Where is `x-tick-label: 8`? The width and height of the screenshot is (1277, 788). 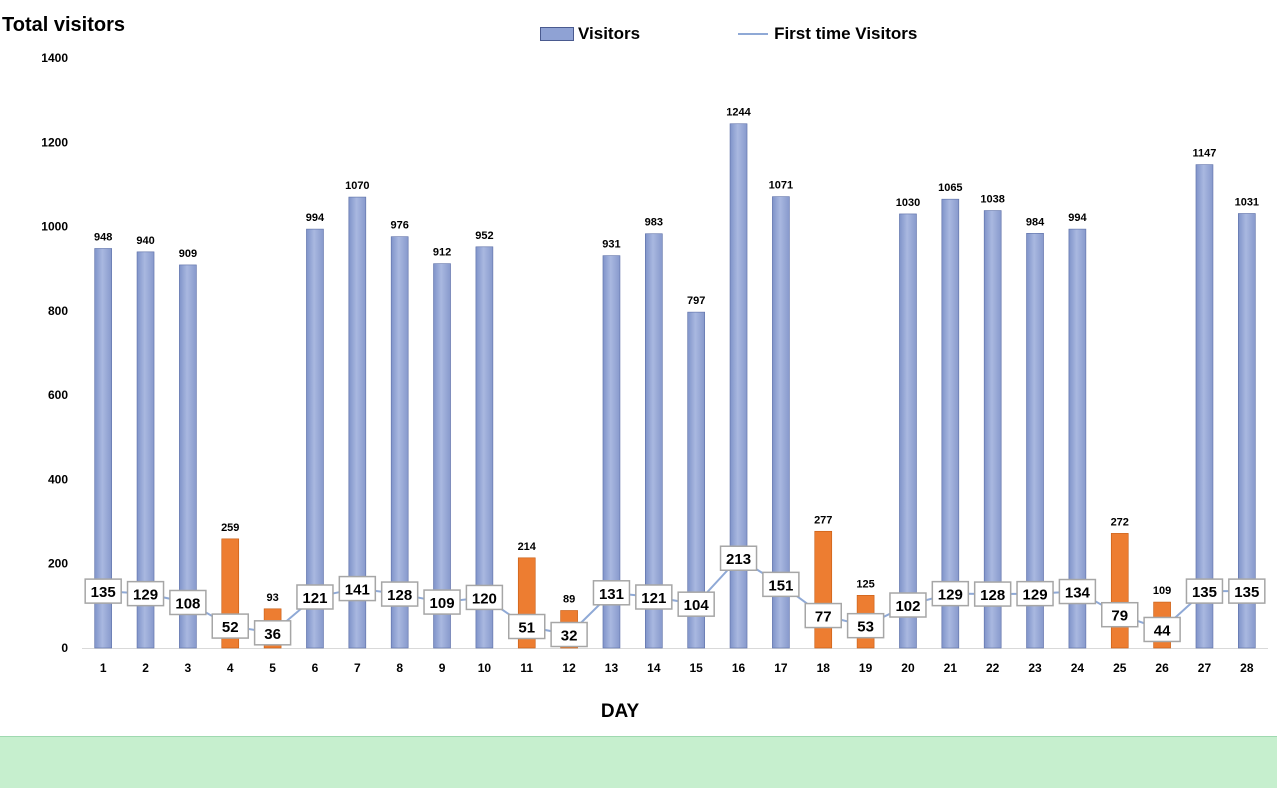
x-tick-label: 8 is located at coordinates (399, 668).